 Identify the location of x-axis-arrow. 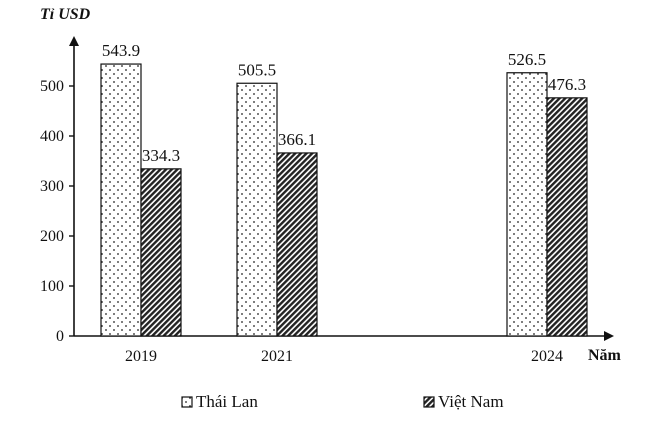
(609, 336).